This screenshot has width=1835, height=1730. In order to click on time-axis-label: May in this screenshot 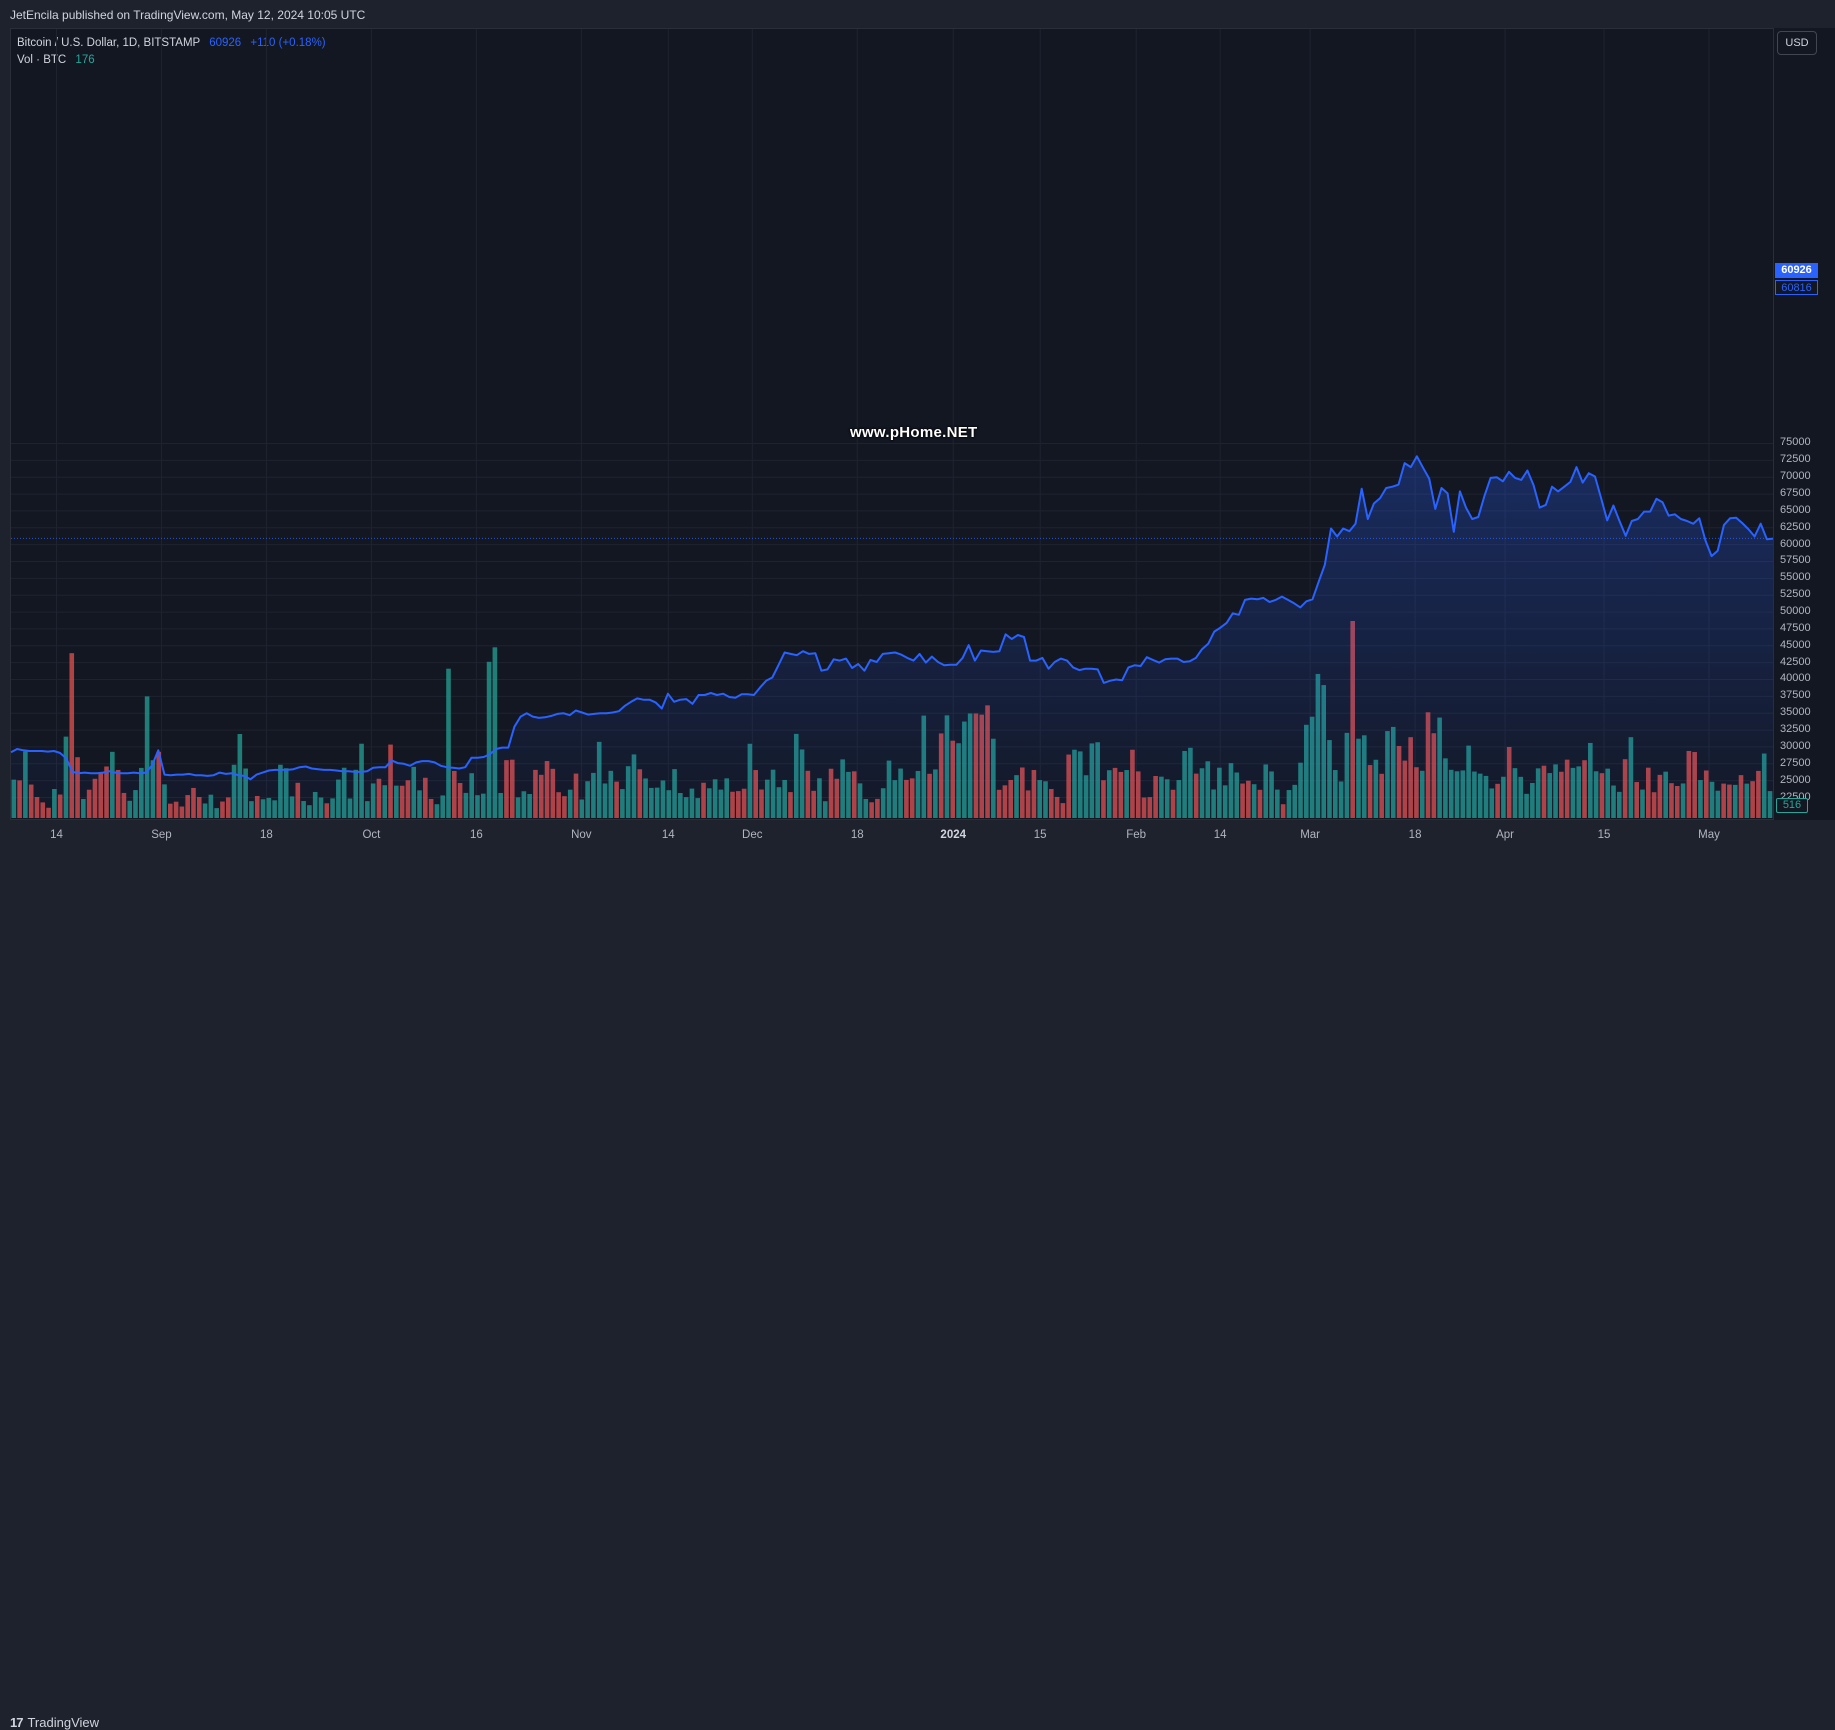, I will do `click(1709, 835)`.